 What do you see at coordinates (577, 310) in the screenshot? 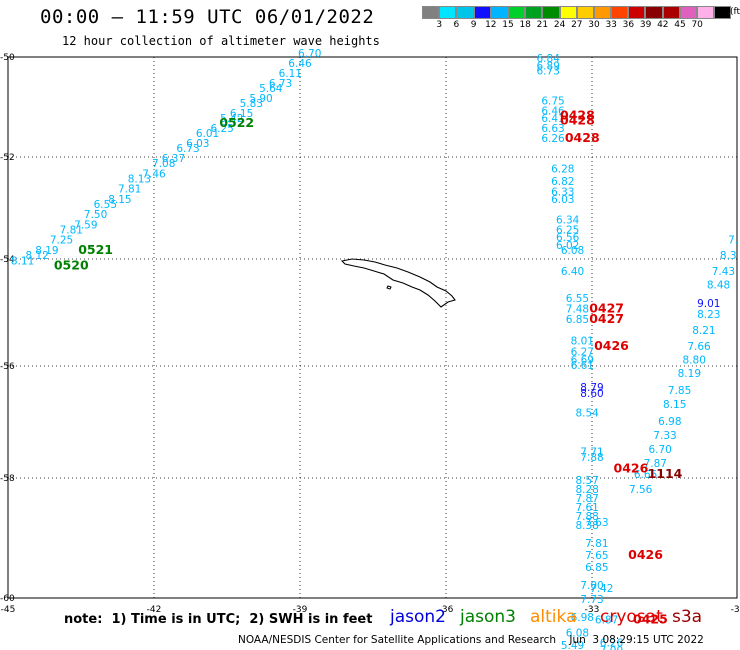
I see `wave-height-value: 7.48` at bounding box center [577, 310].